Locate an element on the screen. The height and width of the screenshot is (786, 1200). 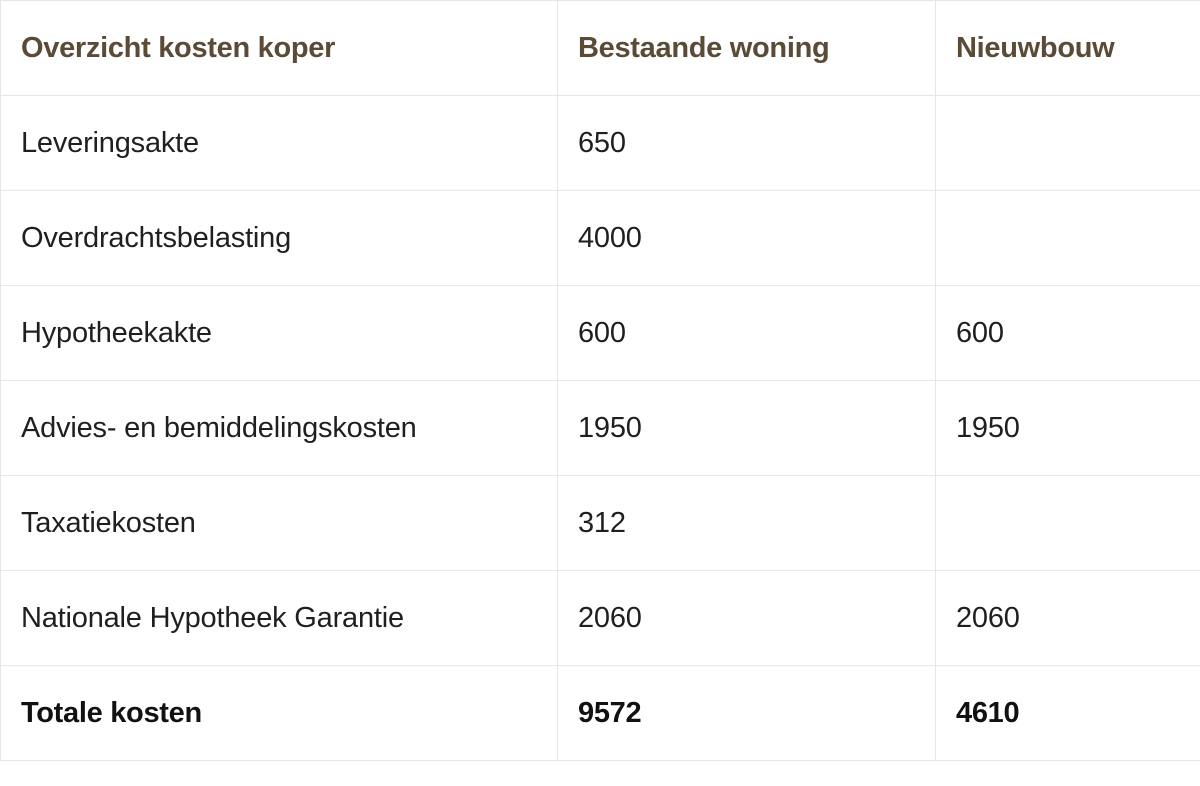
bestaand-value: 1950 is located at coordinates (746, 428).